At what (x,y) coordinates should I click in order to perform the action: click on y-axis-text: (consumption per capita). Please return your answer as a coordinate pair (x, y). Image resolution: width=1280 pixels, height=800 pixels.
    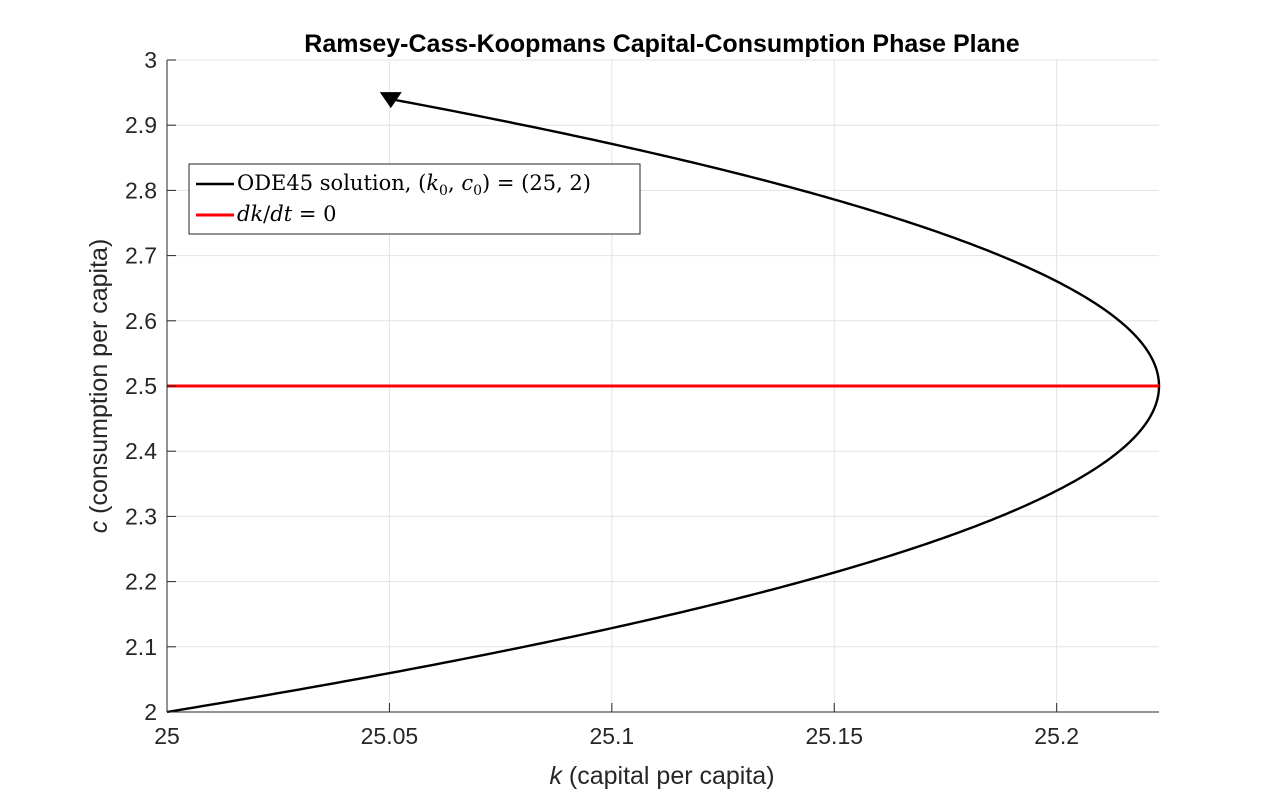
    Looking at the image, I should click on (99, 380).